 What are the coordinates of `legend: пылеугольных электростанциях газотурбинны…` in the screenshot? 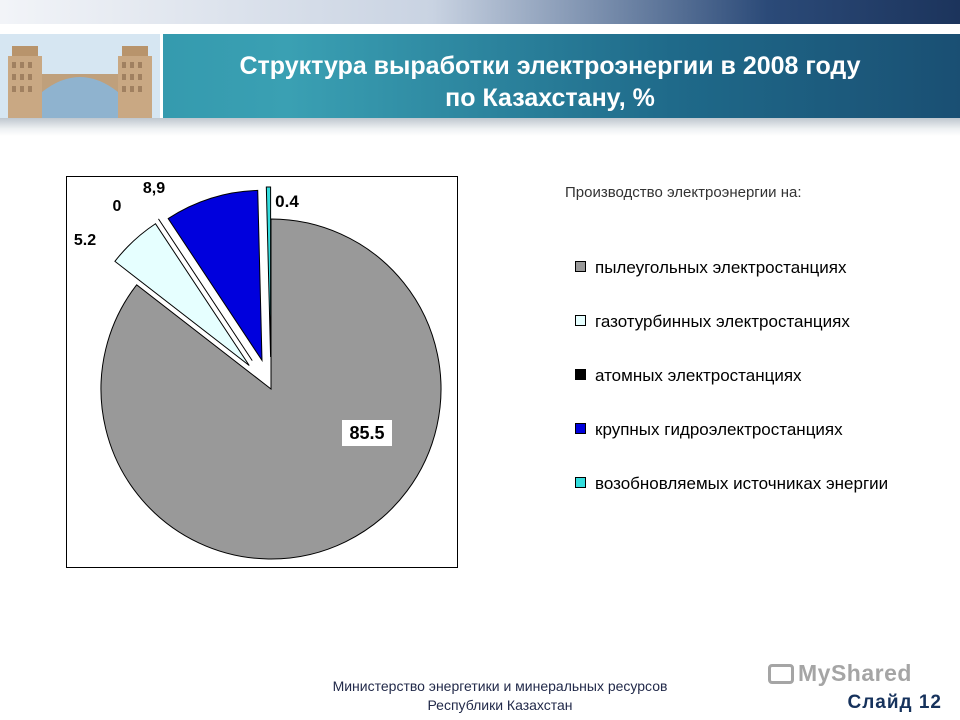 It's located at (760, 391).